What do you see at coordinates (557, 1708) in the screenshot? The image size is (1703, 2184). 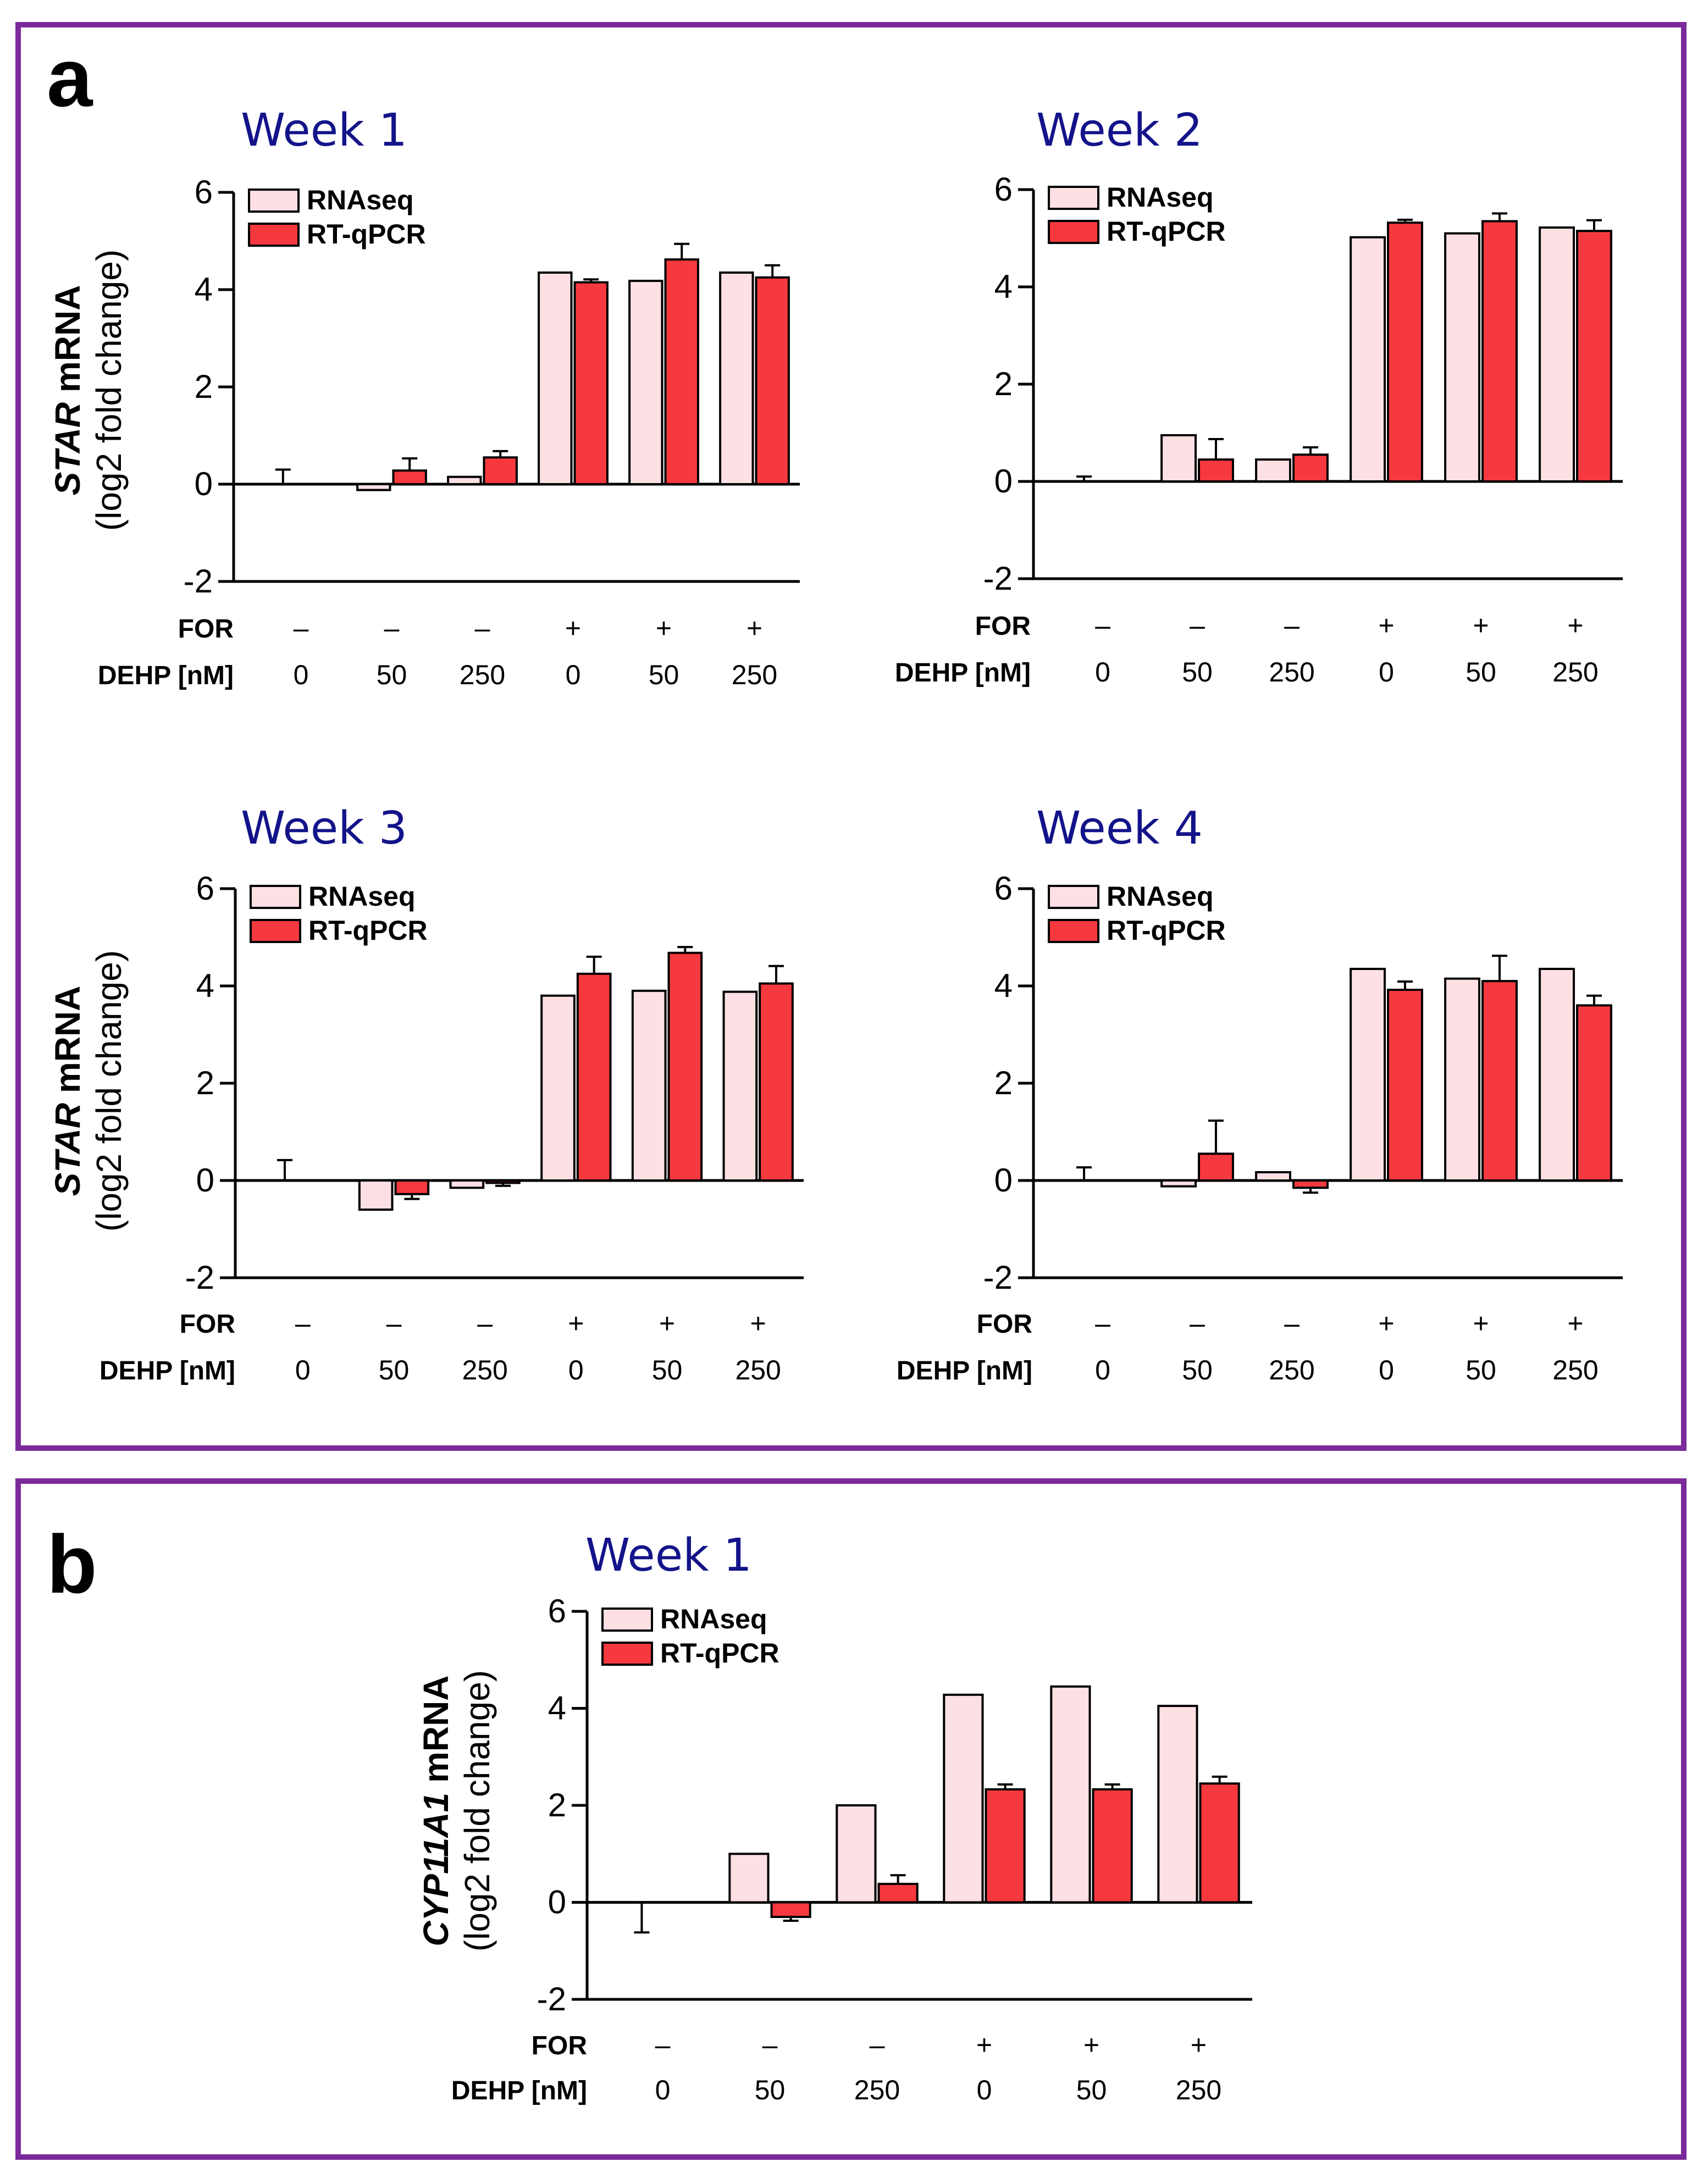 I see `y-tick-label: 4` at bounding box center [557, 1708].